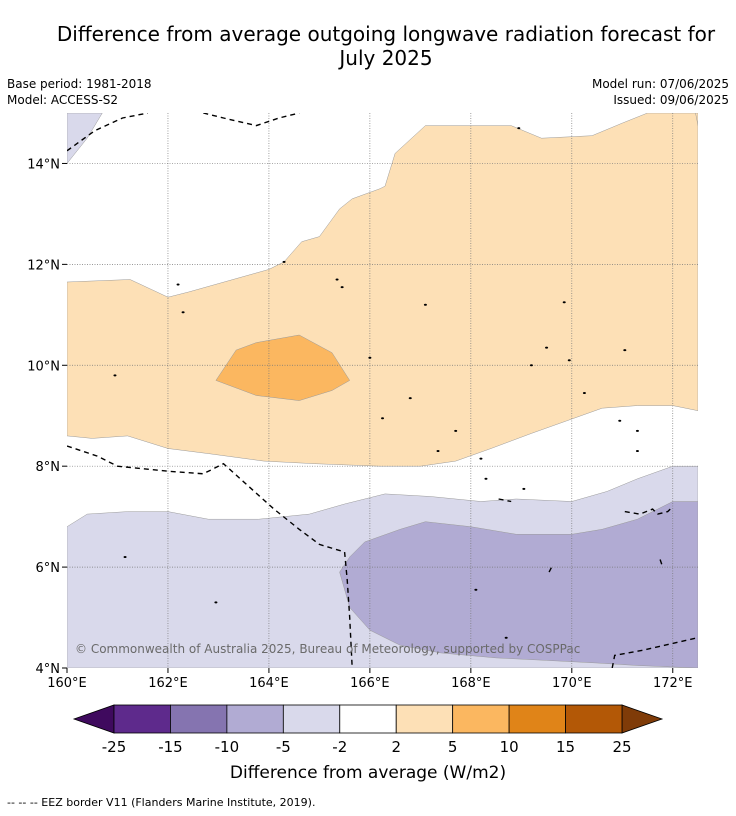  Describe the element at coordinates (453, 747) in the screenshot. I see `colorbar-tick-label: 5` at that location.